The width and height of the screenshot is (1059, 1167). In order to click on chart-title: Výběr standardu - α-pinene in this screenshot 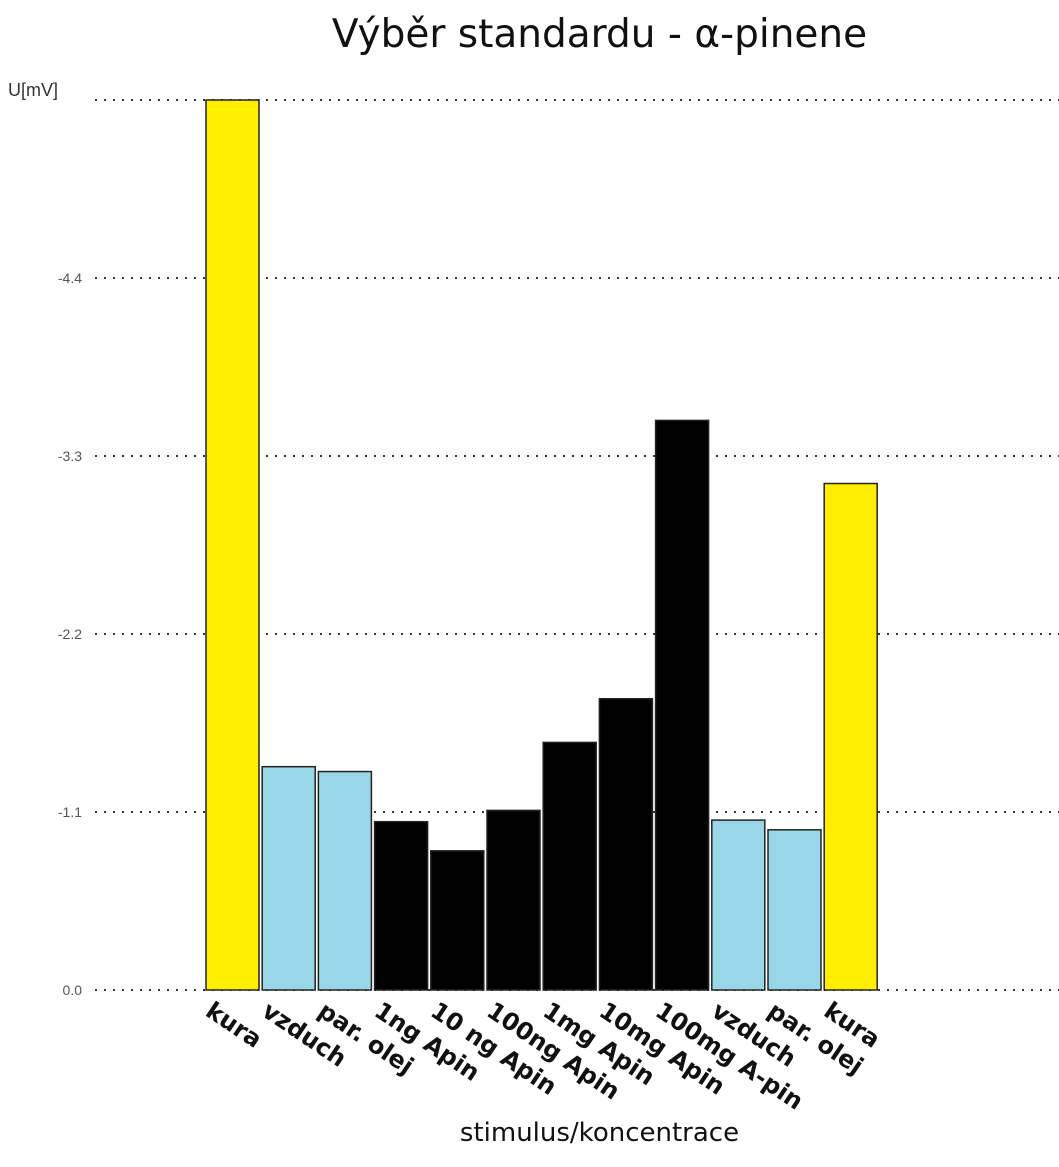, I will do `click(599, 34)`.